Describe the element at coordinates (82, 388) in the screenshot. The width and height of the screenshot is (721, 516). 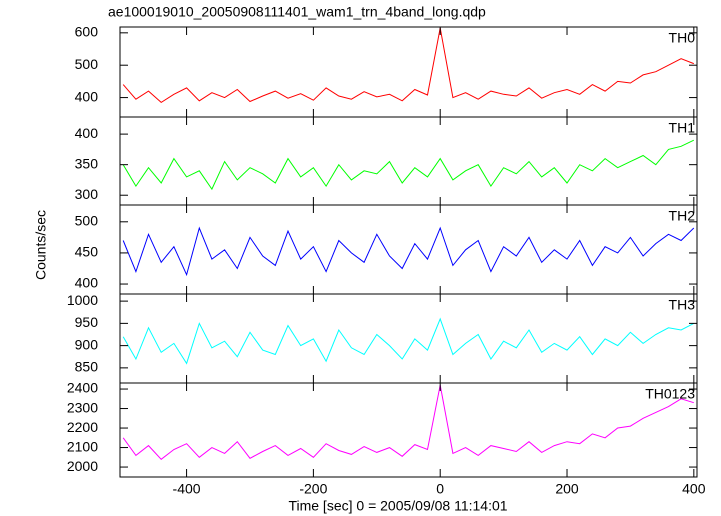
I see `y-tick-label: 2400` at that location.